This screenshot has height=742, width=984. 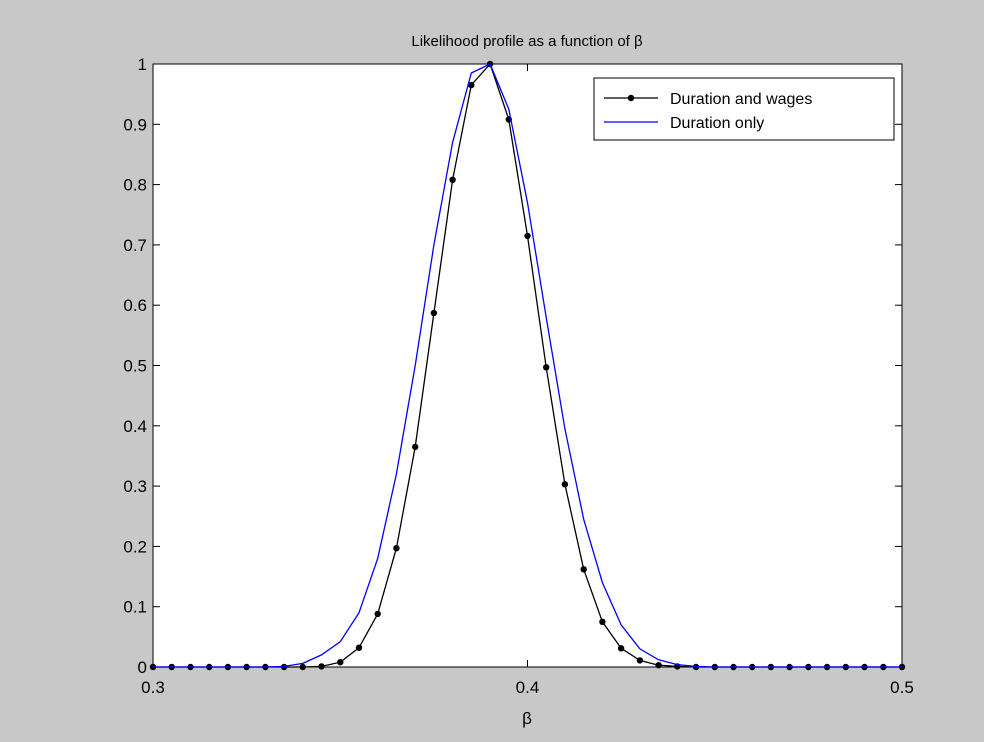 What do you see at coordinates (135, 185) in the screenshot?
I see `y-tick-label-8: 0.8` at bounding box center [135, 185].